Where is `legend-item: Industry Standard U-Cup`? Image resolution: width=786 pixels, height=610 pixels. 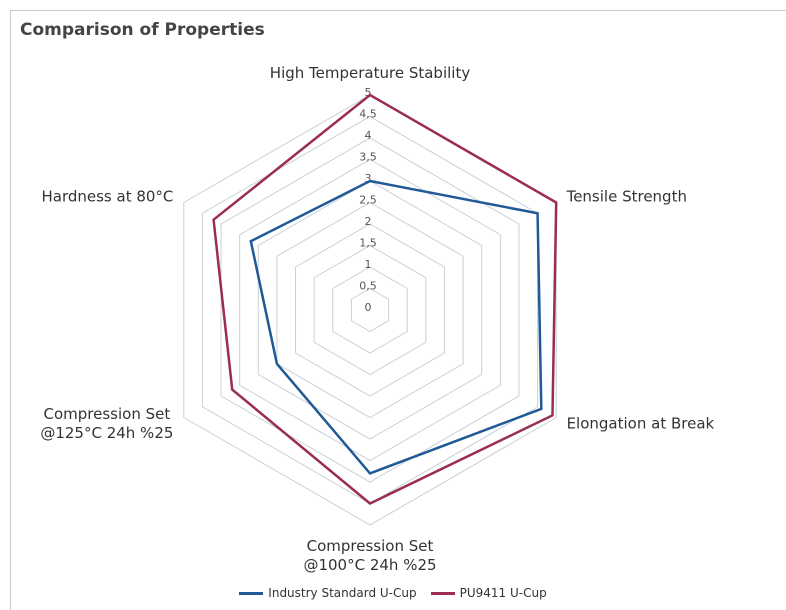 legend-item: Industry Standard U-Cup is located at coordinates (328, 593).